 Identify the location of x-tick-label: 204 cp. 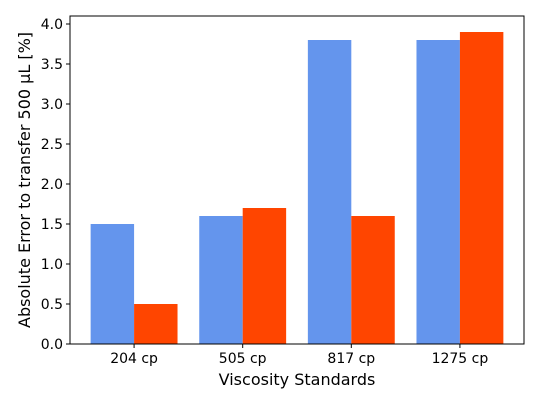
(134, 359).